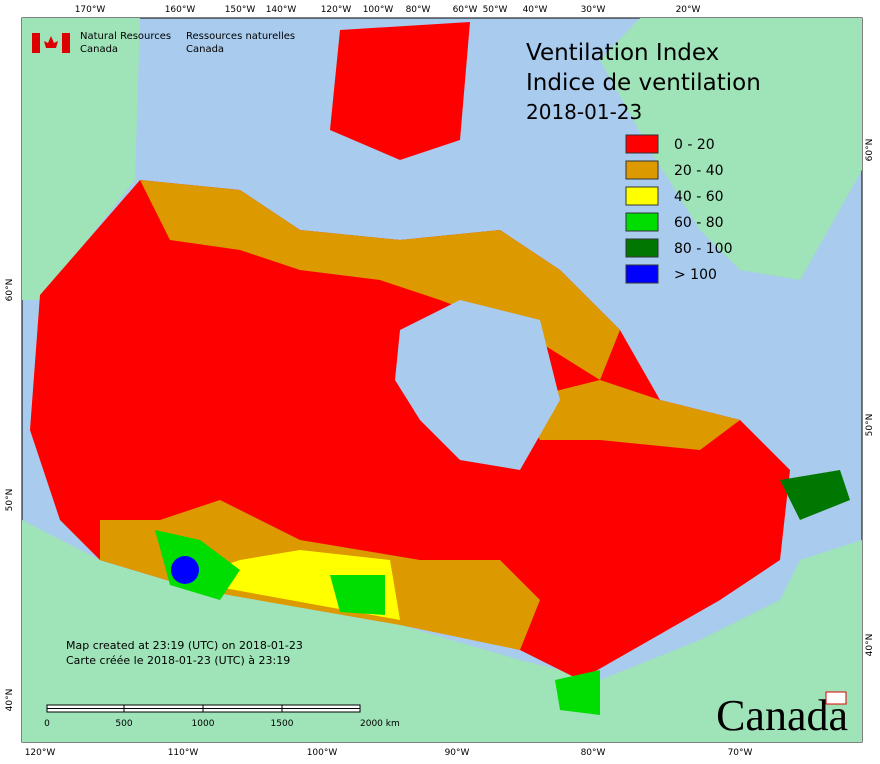 The height and width of the screenshot is (764, 880). Describe the element at coordinates (380, 280) in the screenshot. I see `arctic-band` at that location.